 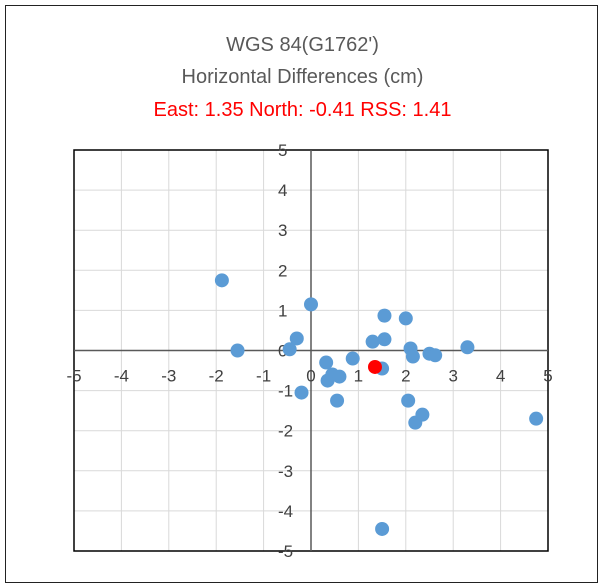 I want to click on x-tick-label: 3, so click(x=452, y=376).